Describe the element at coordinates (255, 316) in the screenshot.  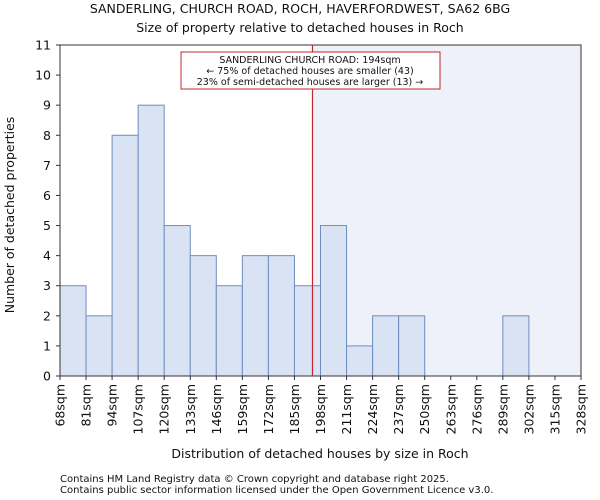
I see `bar-159sqm` at that location.